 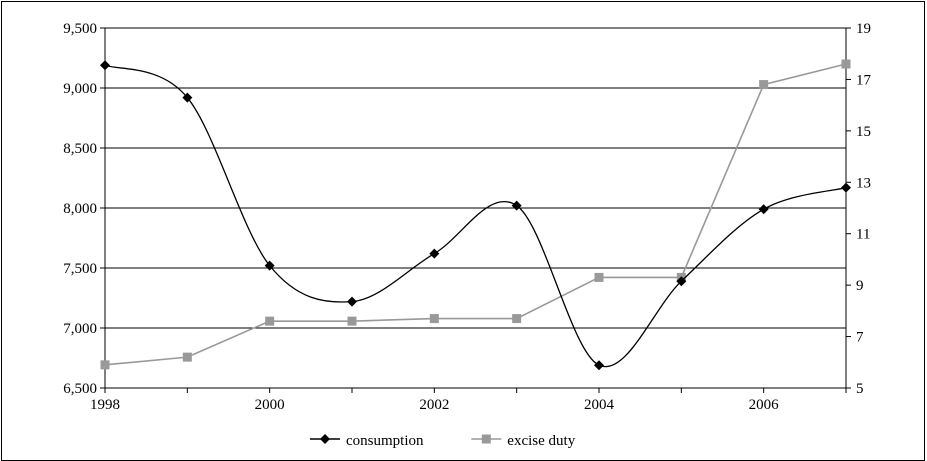 I want to click on y-right-tick-label: 17, so click(x=864, y=80).